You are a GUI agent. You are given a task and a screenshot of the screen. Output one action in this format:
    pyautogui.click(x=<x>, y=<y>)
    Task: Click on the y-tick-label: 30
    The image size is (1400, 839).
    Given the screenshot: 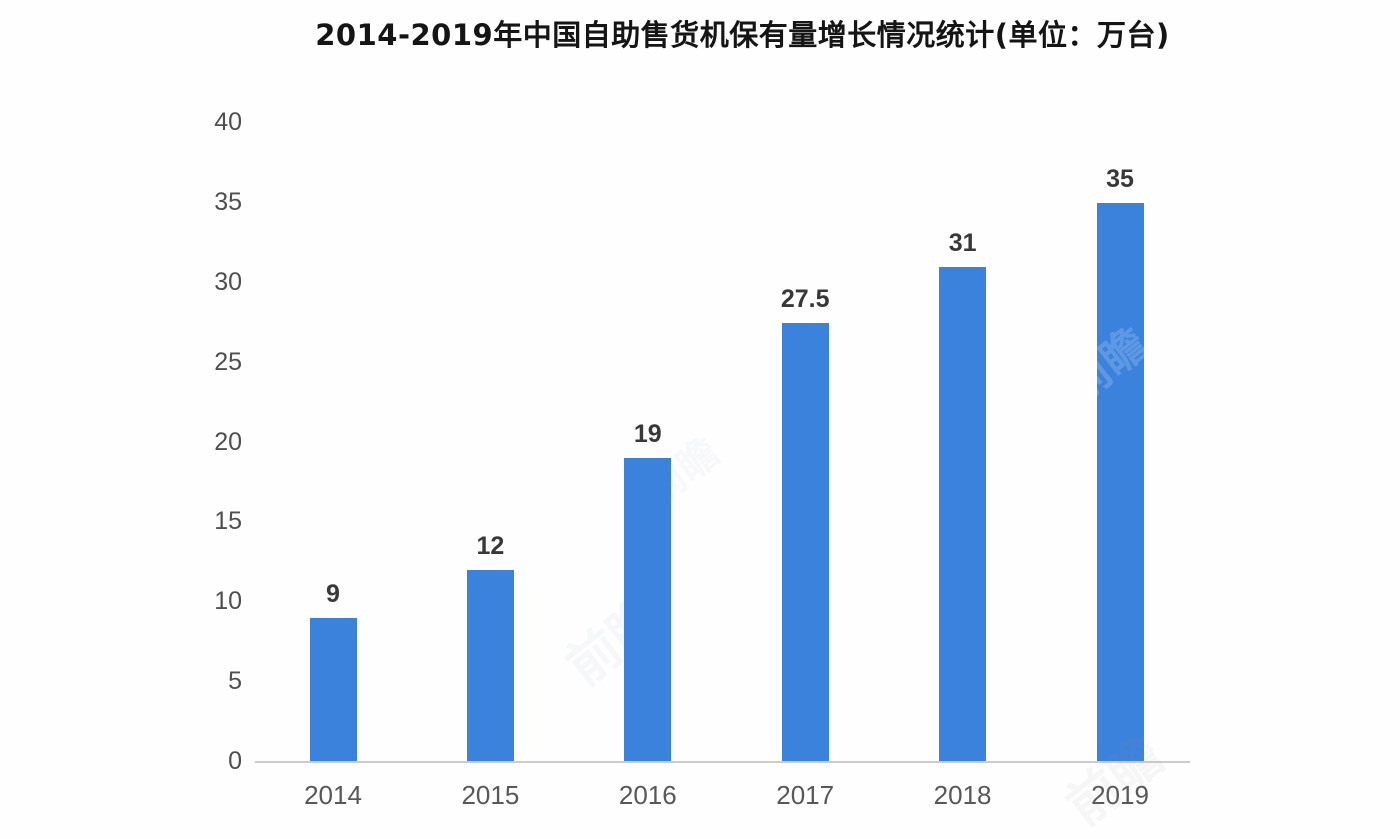 What is the action you would take?
    pyautogui.click(x=228, y=281)
    